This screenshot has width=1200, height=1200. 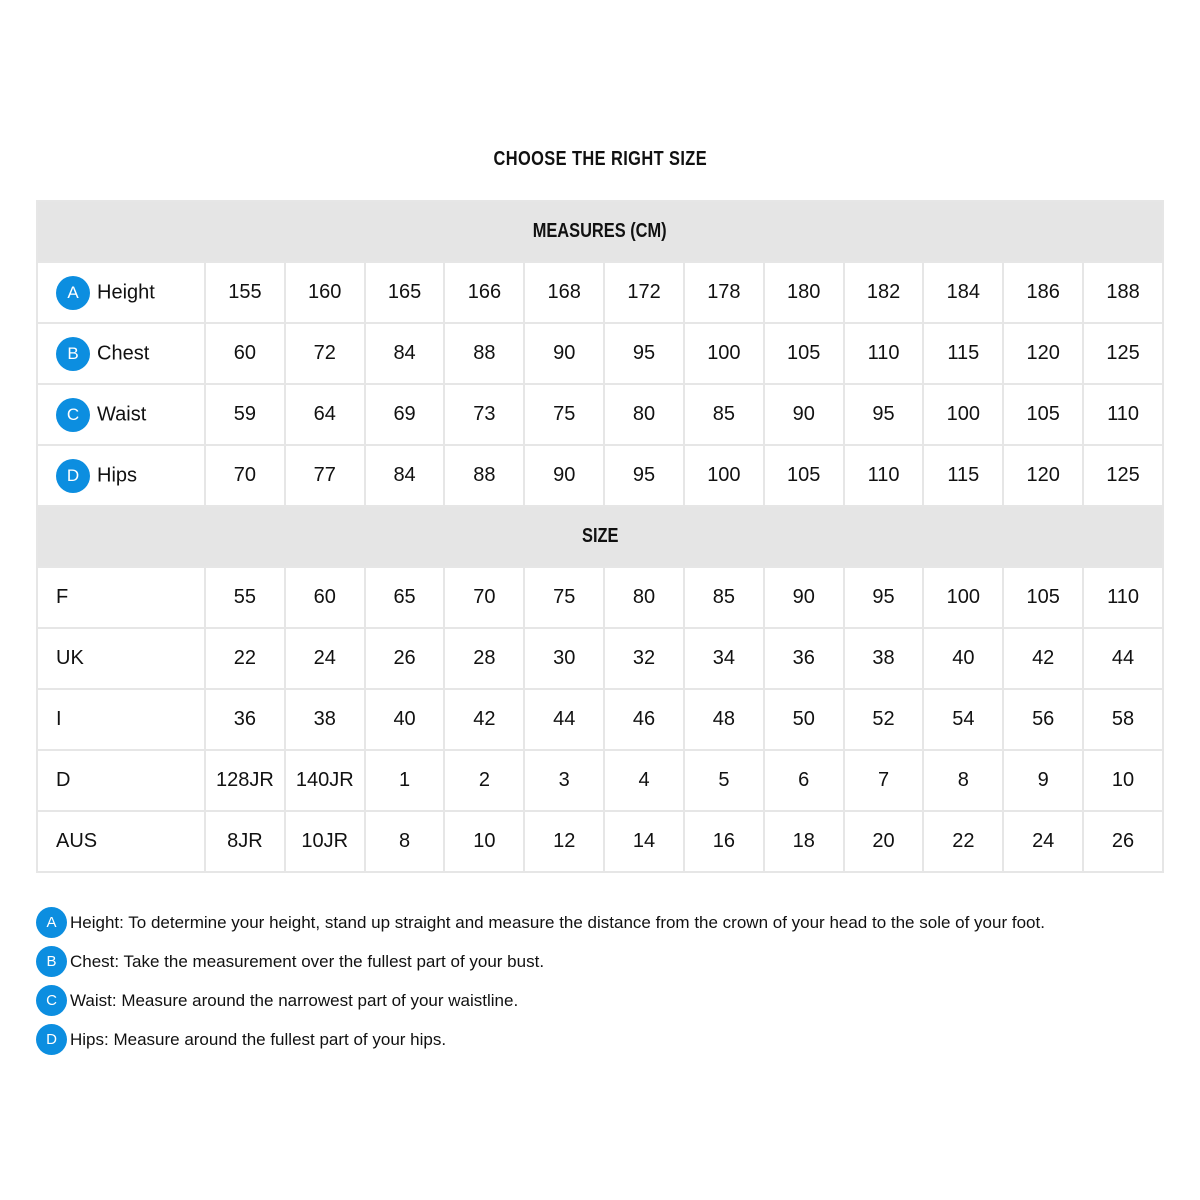 What do you see at coordinates (1123, 658) in the screenshot?
I see `table-cell: 44` at bounding box center [1123, 658].